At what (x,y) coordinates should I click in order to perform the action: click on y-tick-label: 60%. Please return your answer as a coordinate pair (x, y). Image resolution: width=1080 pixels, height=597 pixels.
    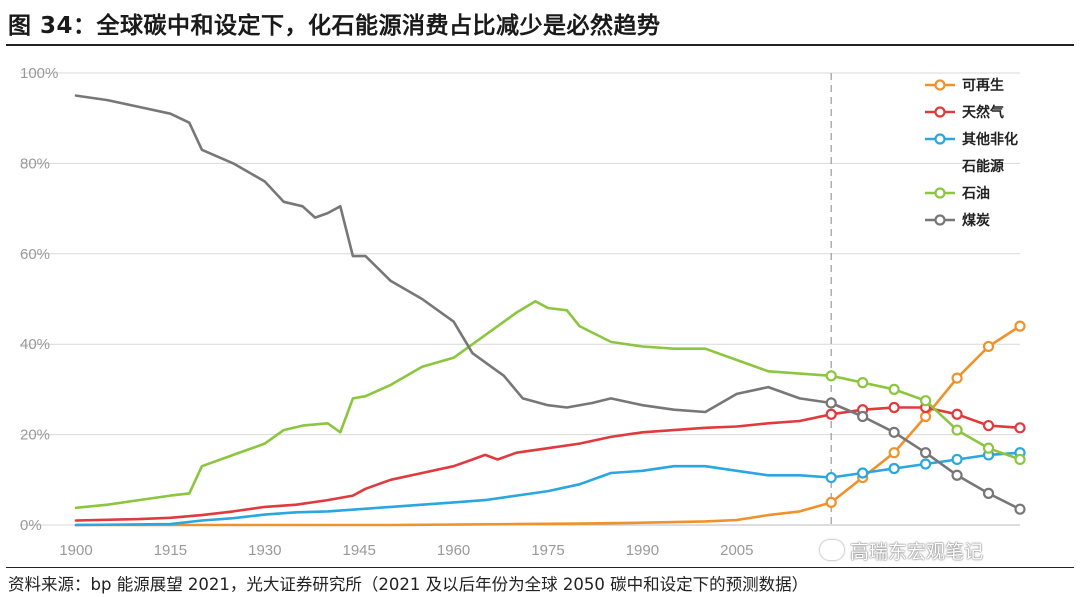
    Looking at the image, I should click on (35, 254).